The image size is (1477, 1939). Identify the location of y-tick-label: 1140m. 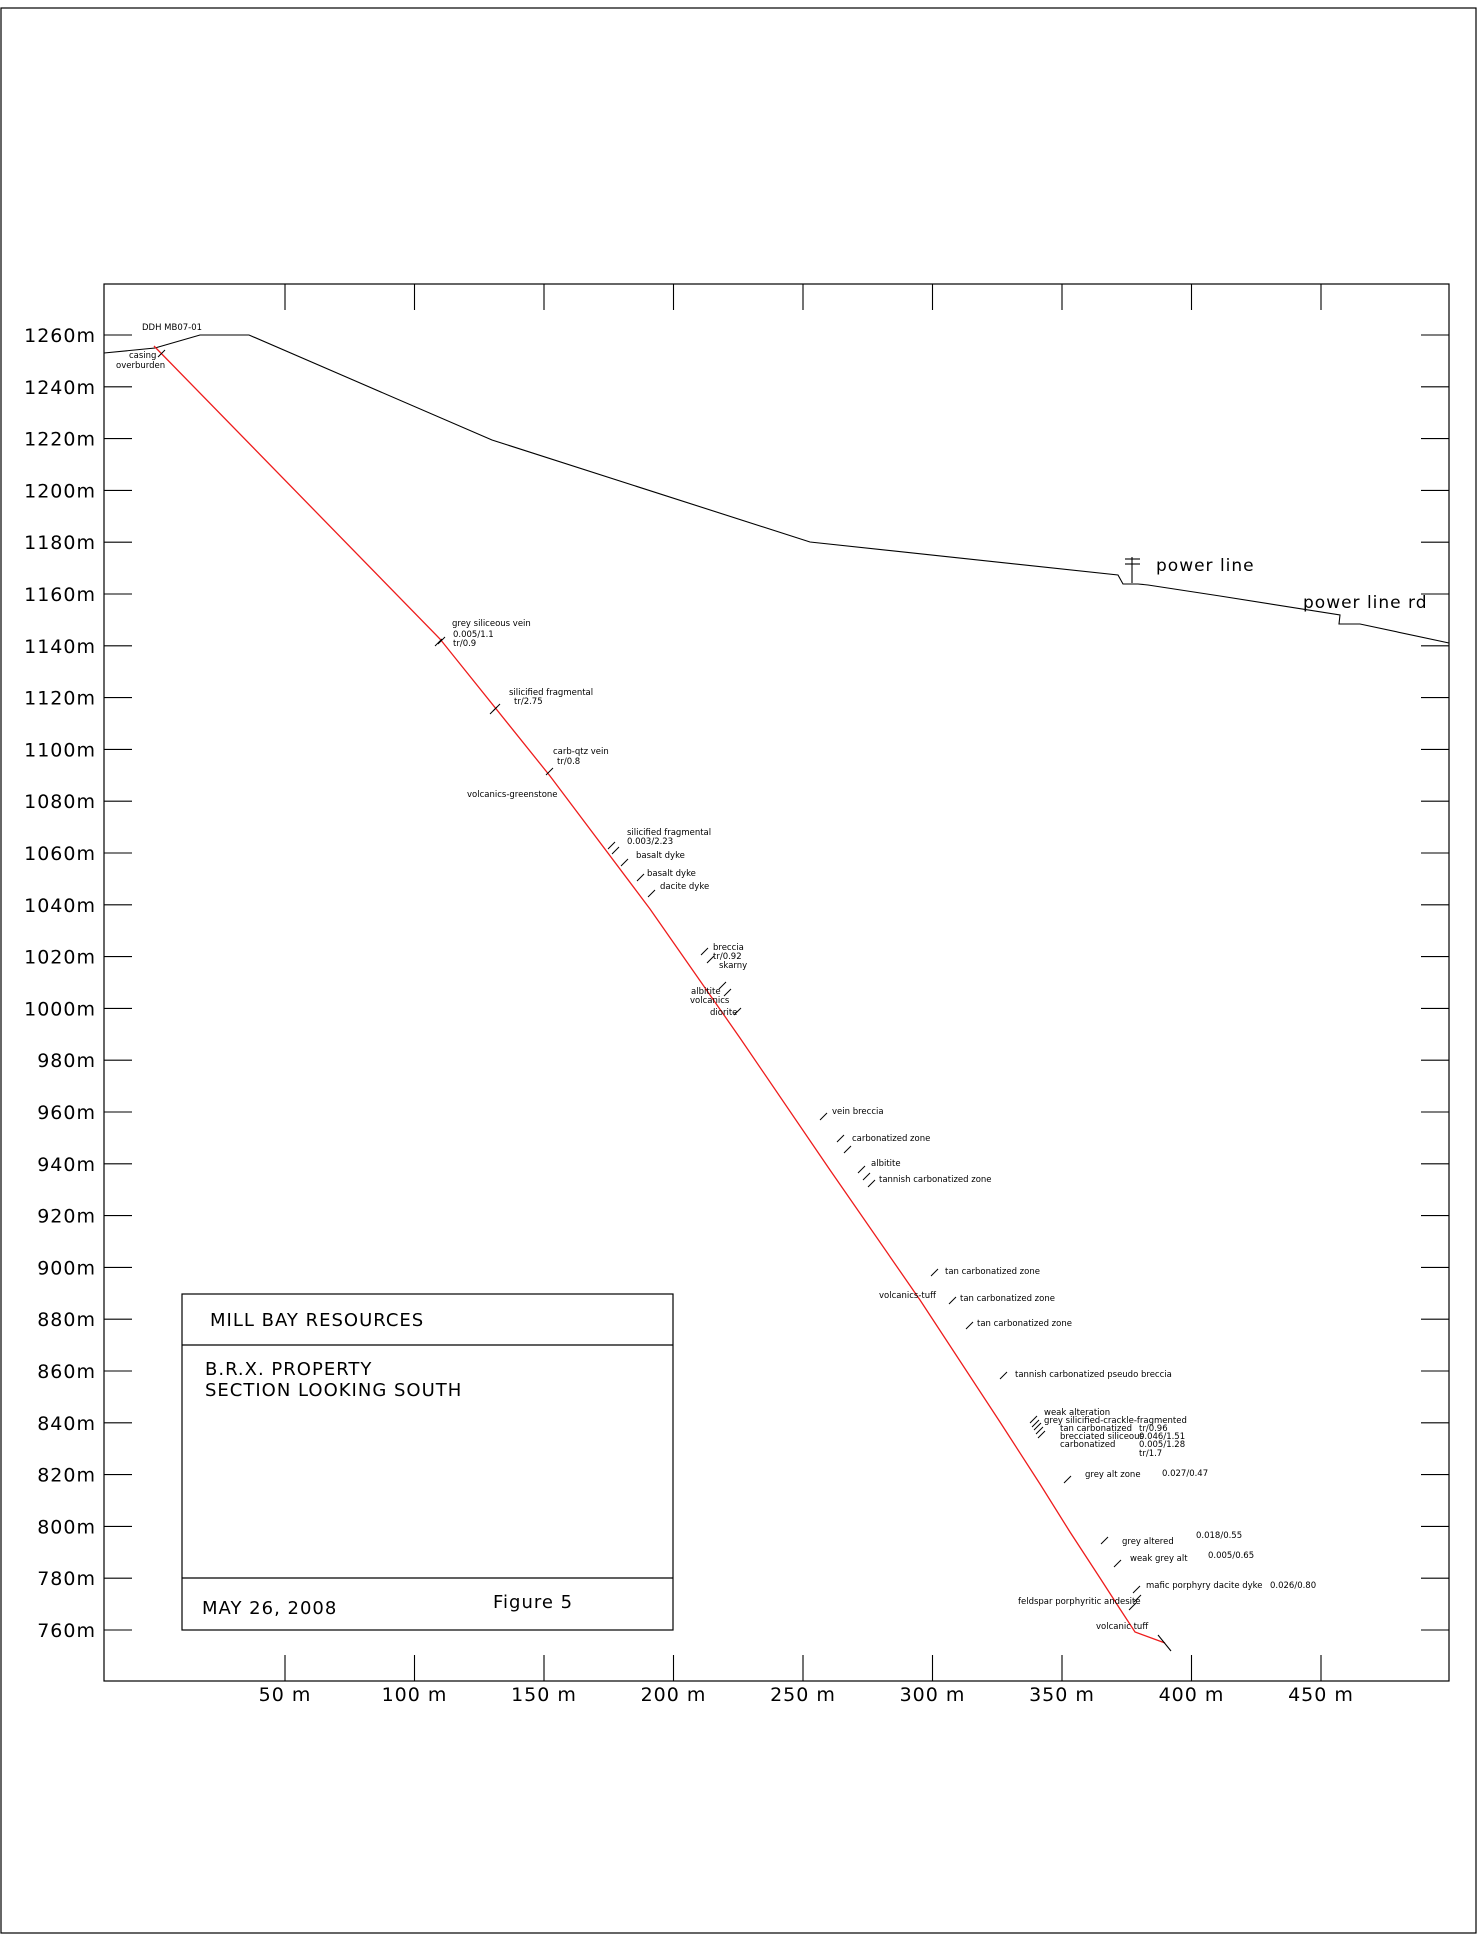
(60, 647).